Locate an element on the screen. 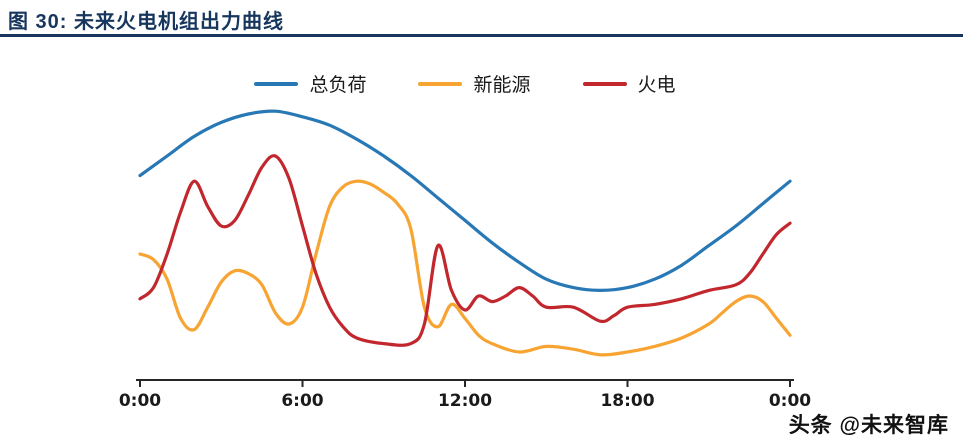  chart-legend: 总负荷 新能源 火电 is located at coordinates (465, 83).